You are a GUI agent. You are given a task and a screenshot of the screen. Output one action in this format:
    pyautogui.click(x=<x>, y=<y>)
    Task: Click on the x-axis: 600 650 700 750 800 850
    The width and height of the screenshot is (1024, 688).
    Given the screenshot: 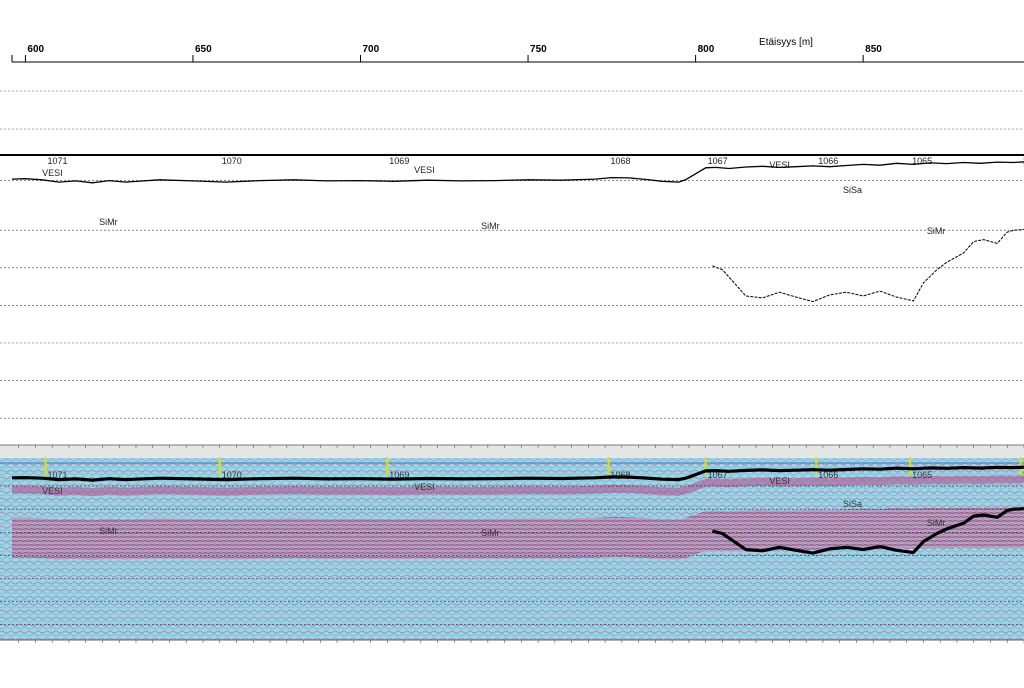 What is the action you would take?
    pyautogui.click(x=517, y=53)
    